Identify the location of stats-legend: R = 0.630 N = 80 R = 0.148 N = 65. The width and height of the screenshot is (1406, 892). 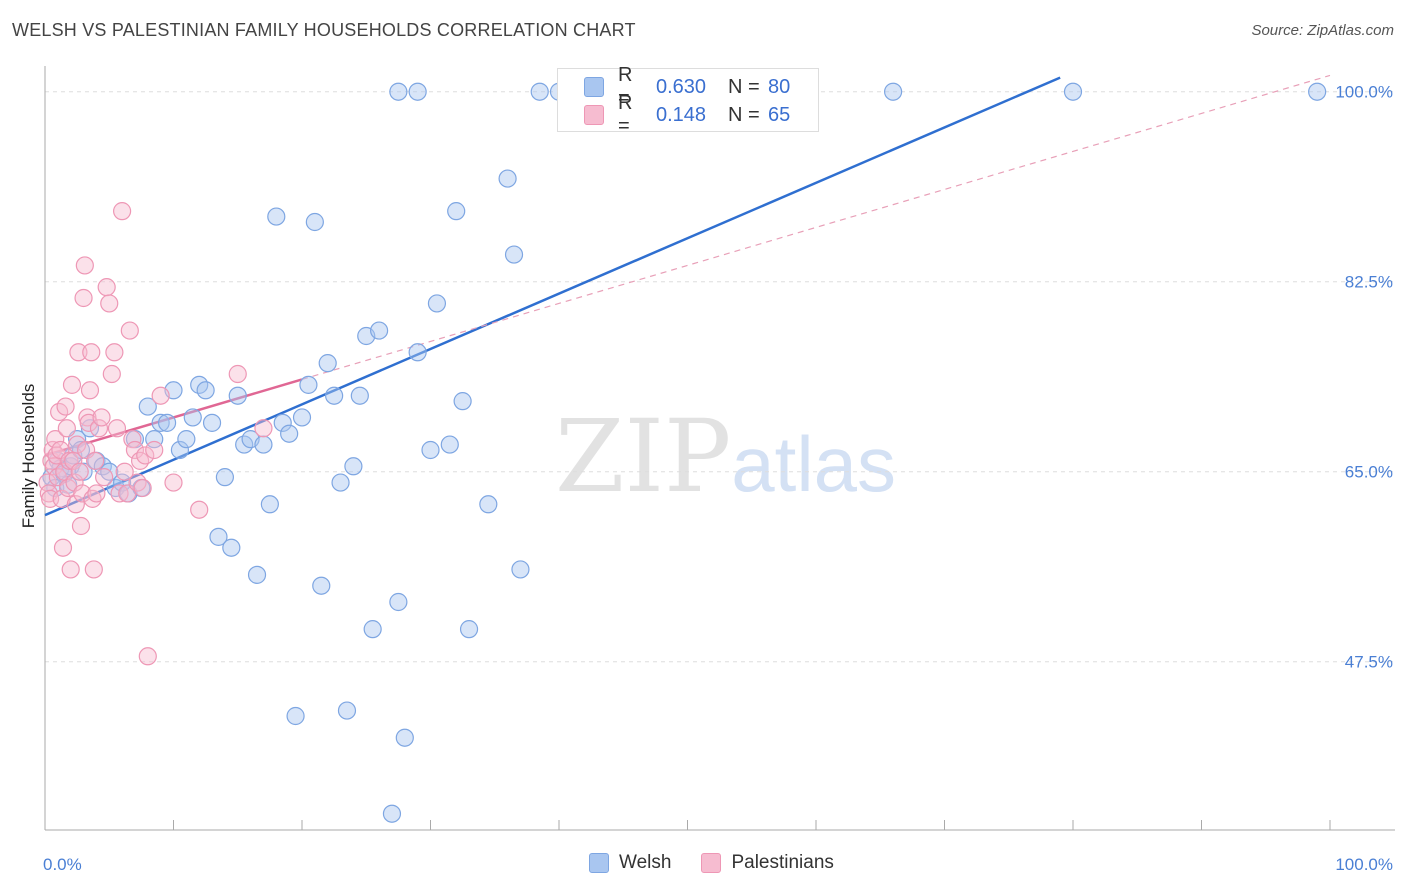
(688, 100).